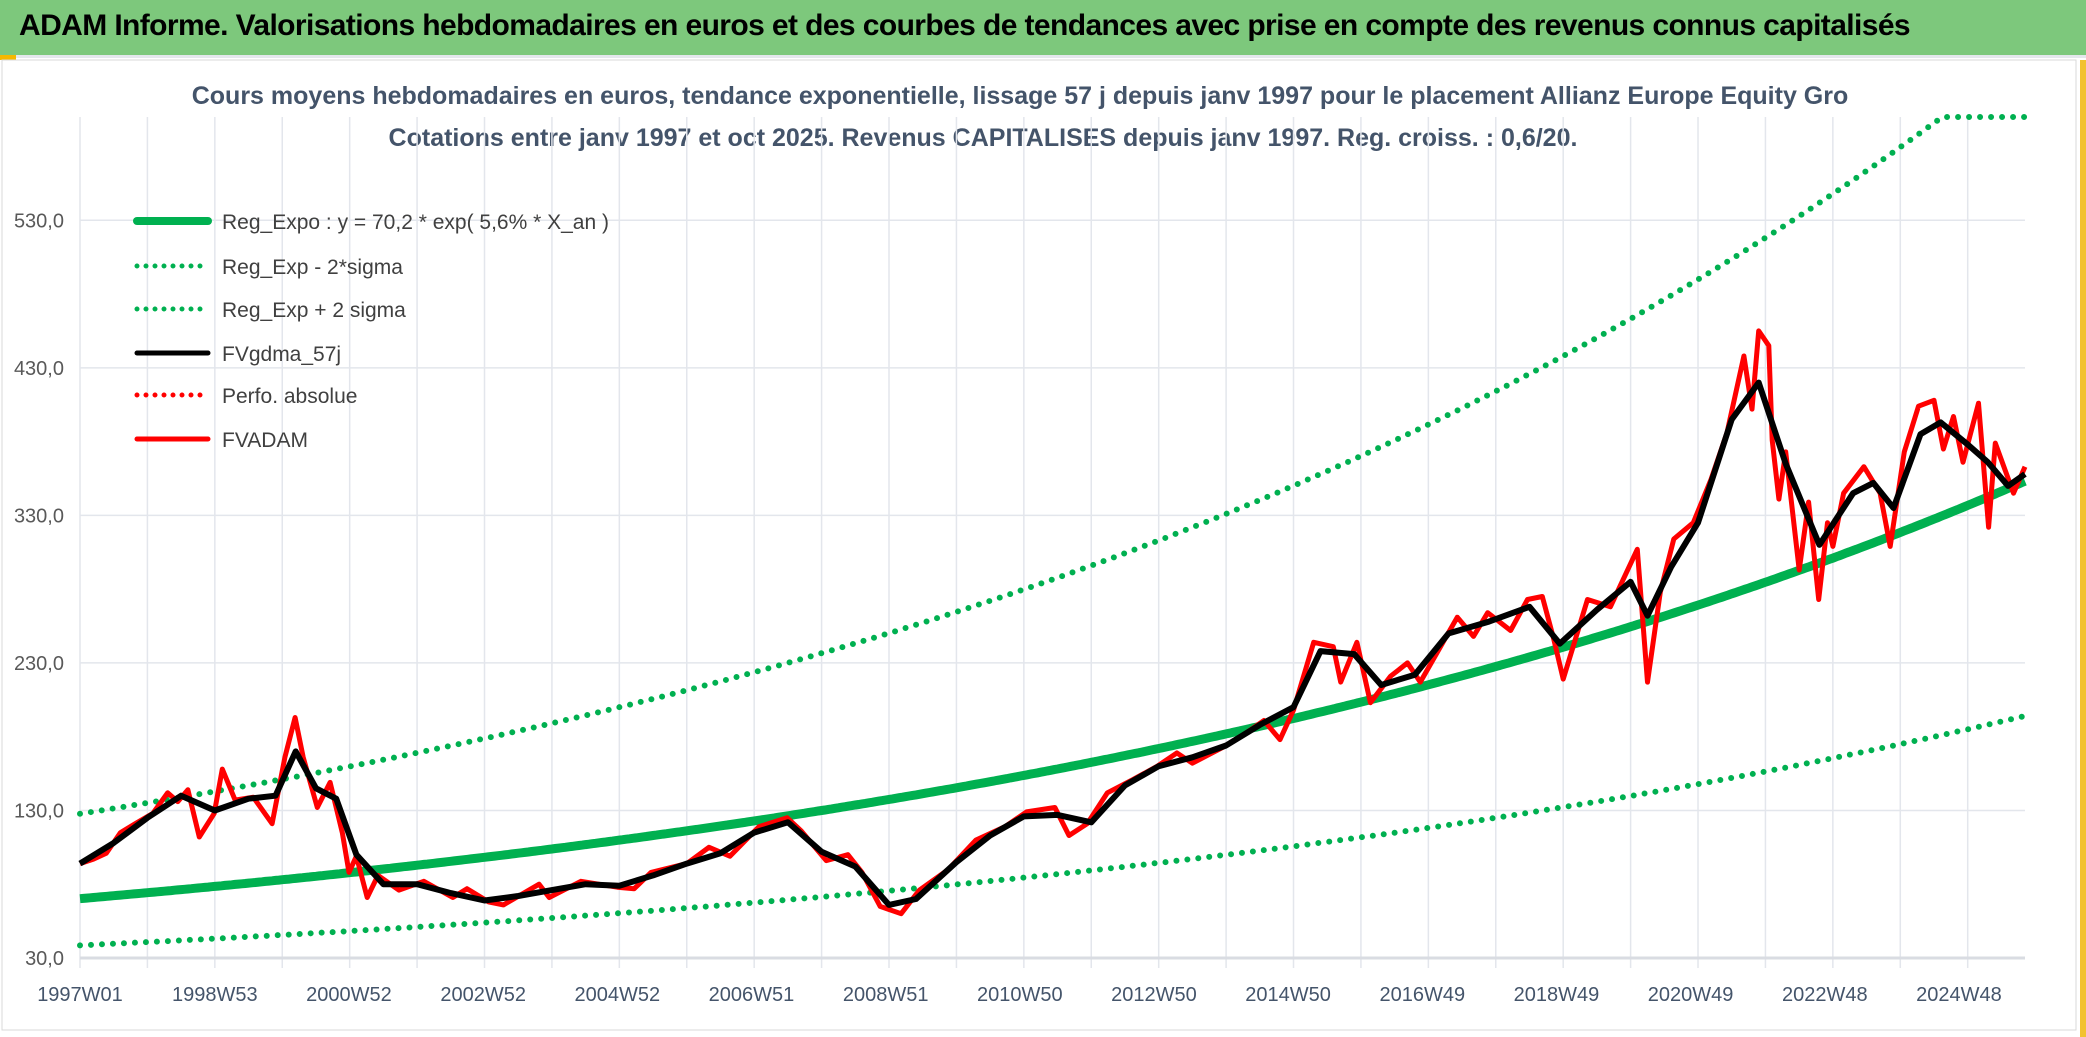 The image size is (2086, 1037). I want to click on y-tick-label: 430,0, so click(39, 369).